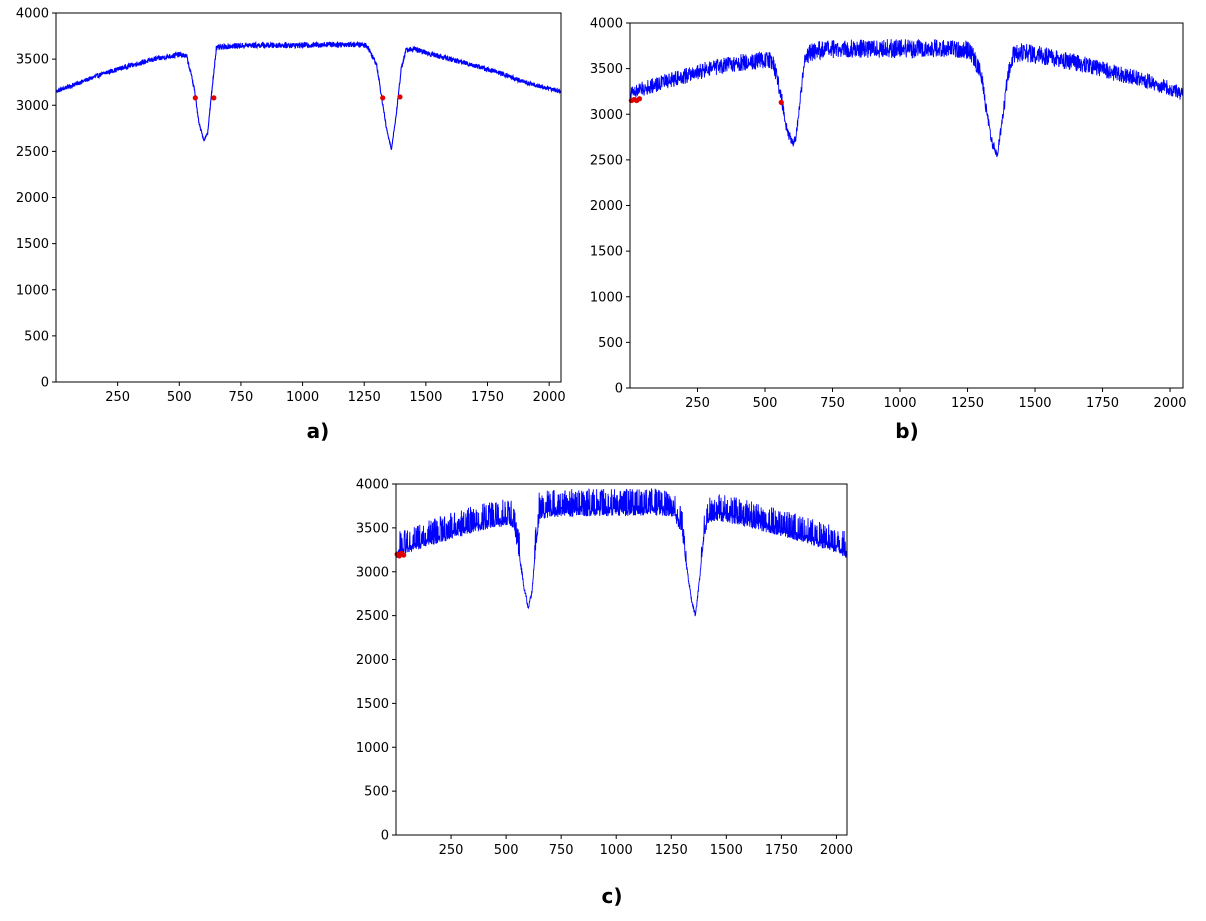 The height and width of the screenshot is (921, 1206). What do you see at coordinates (621, 659) in the screenshot?
I see `axes-frame` at bounding box center [621, 659].